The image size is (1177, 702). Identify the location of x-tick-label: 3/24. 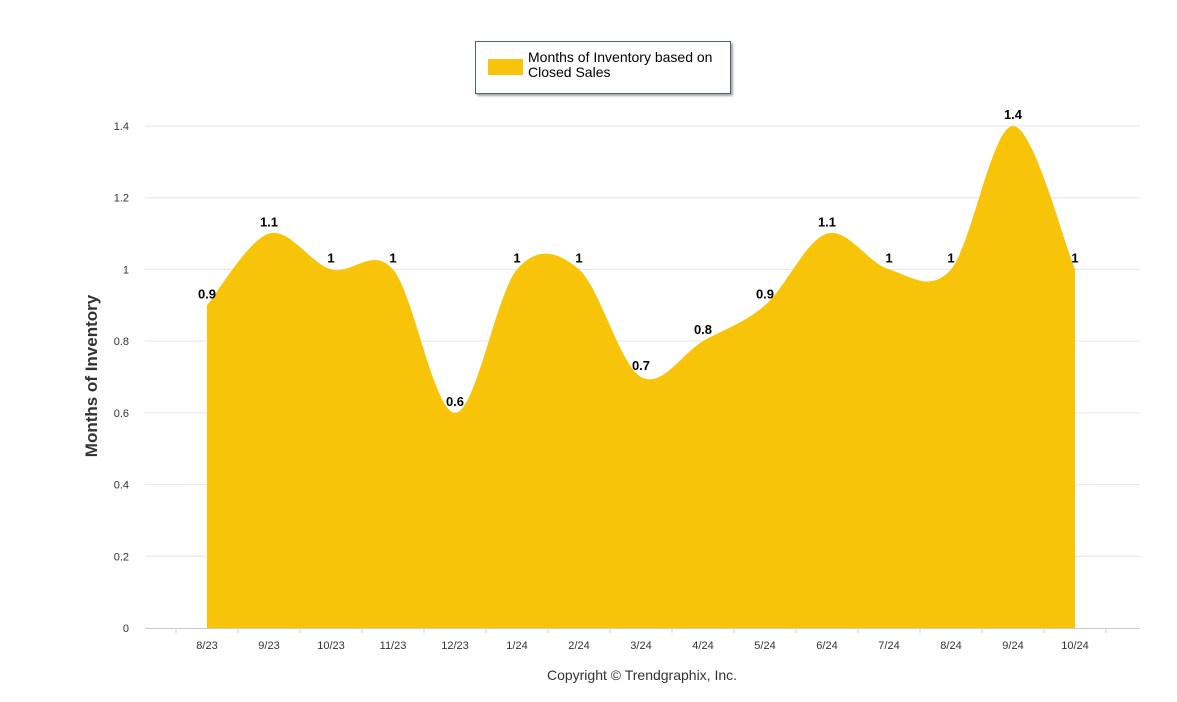
(640, 646).